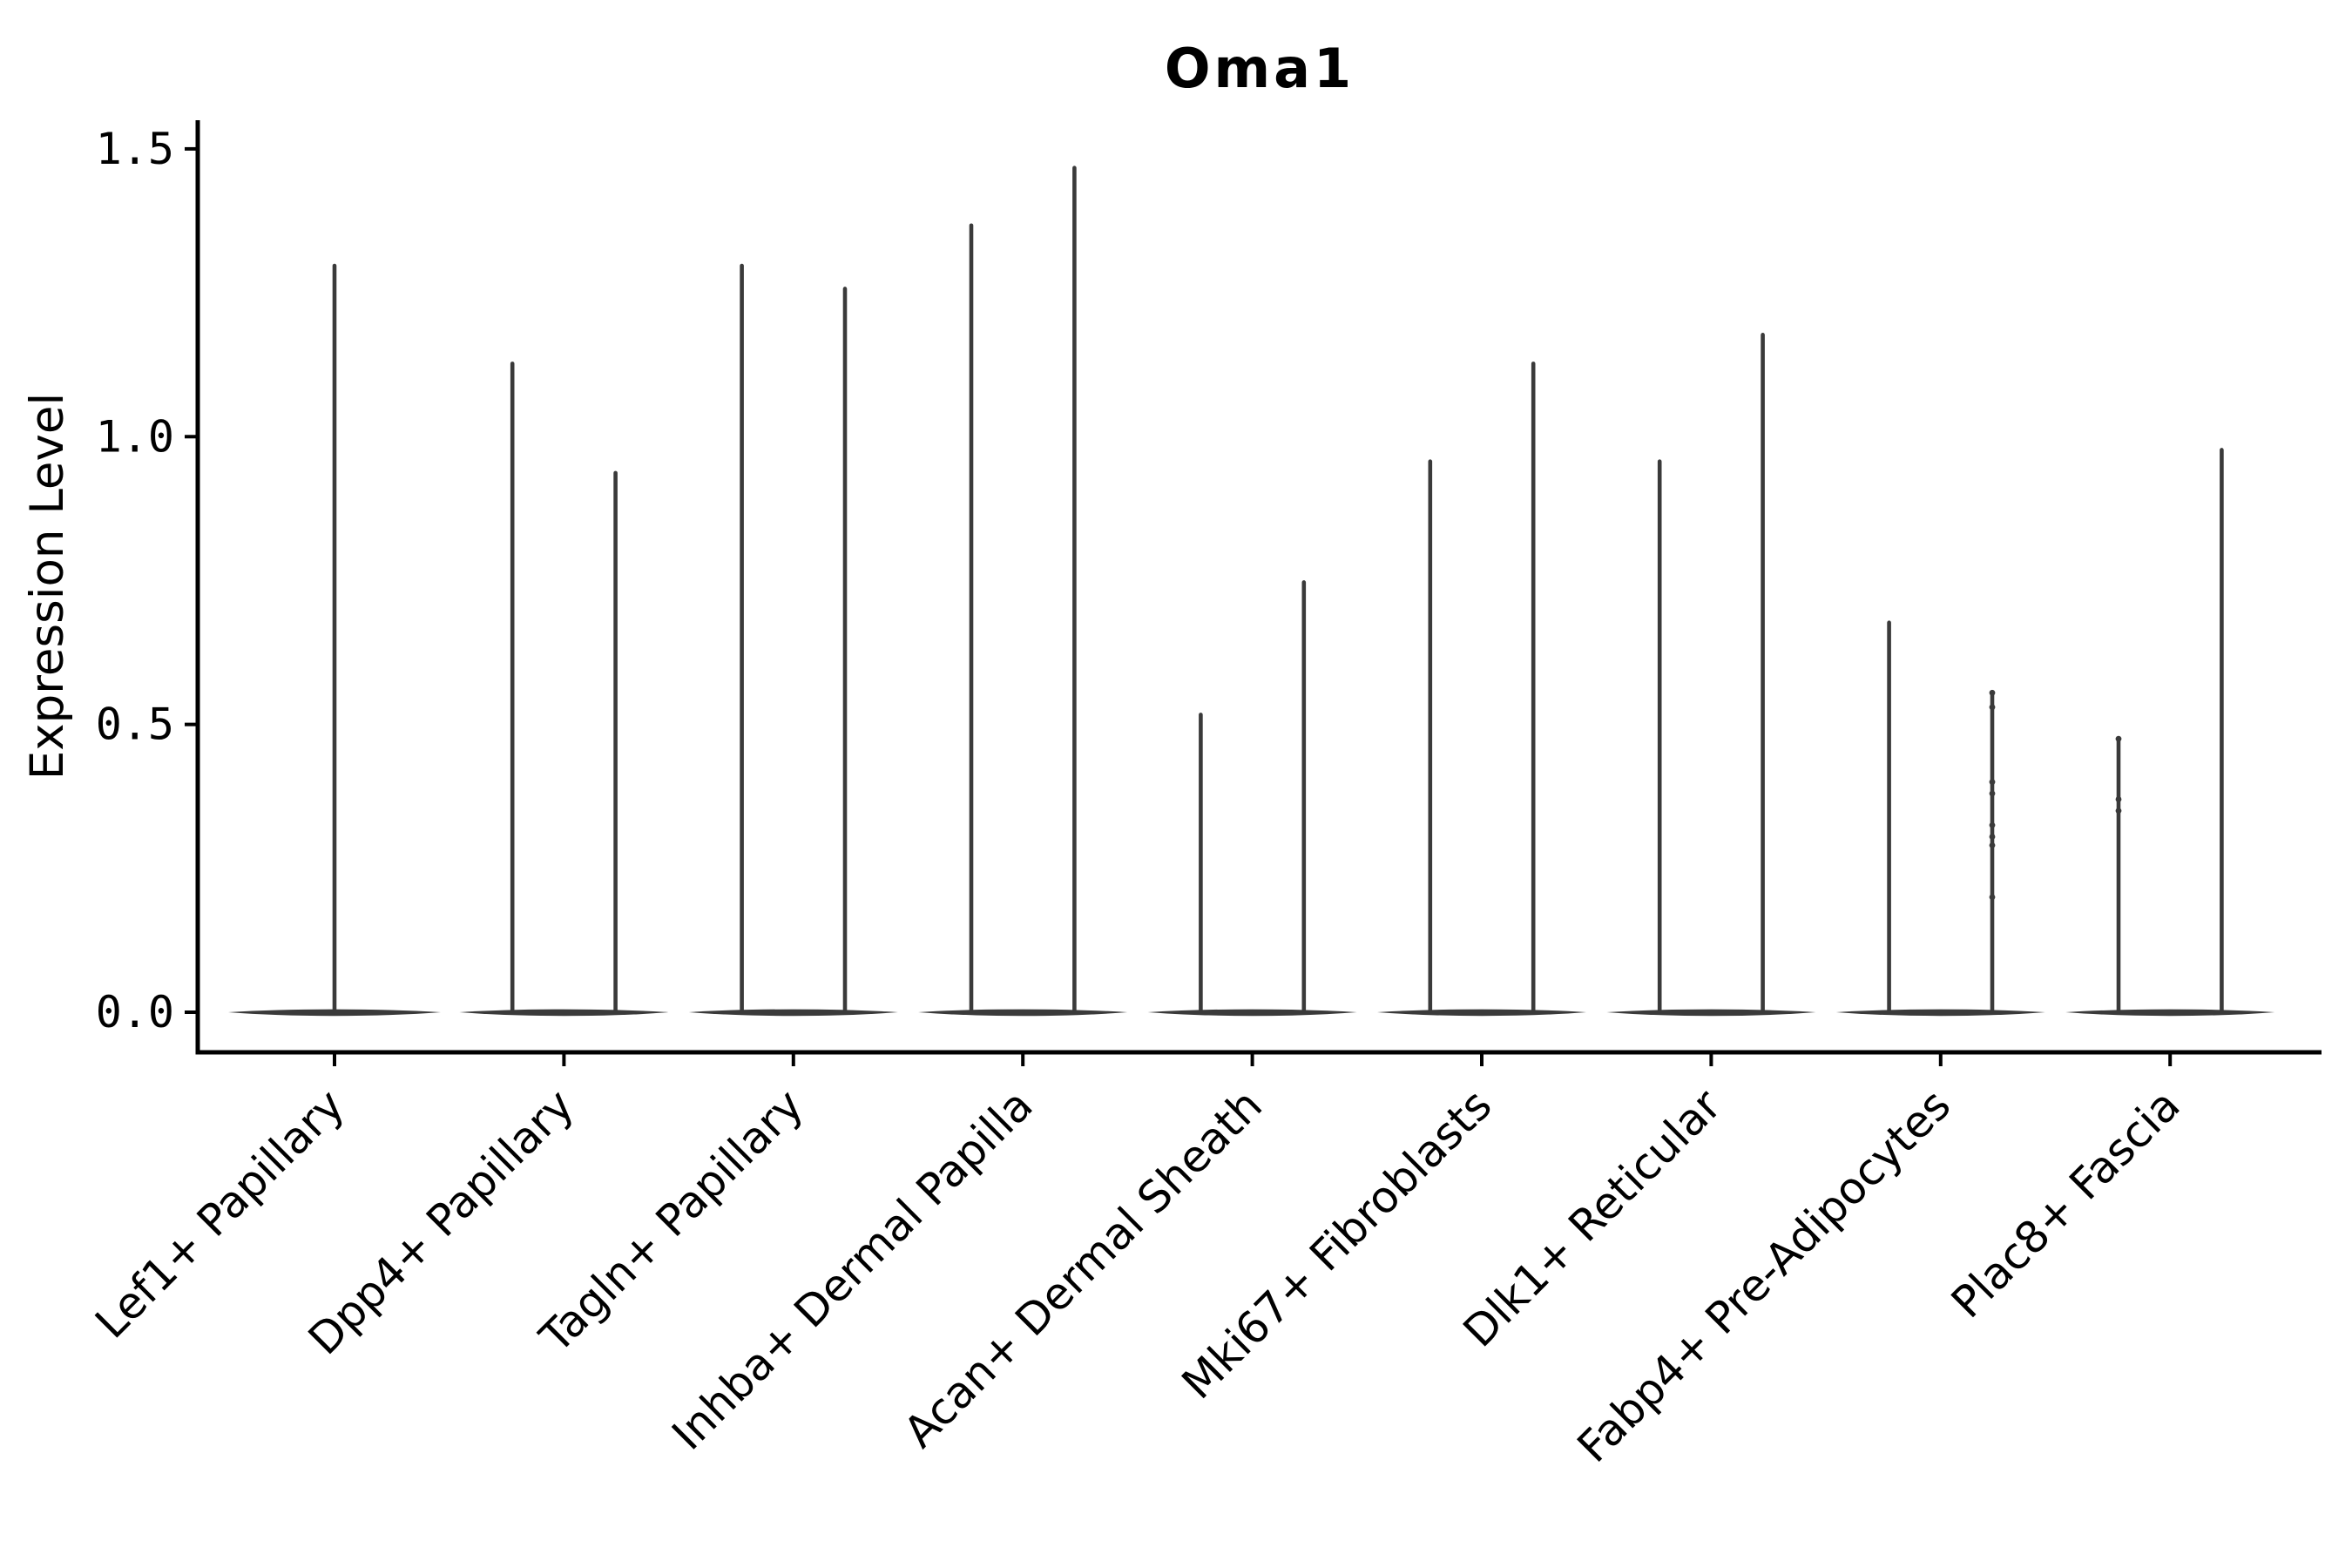 The width and height of the screenshot is (2352, 1568). I want to click on chart-title: Oma1, so click(1260, 68).